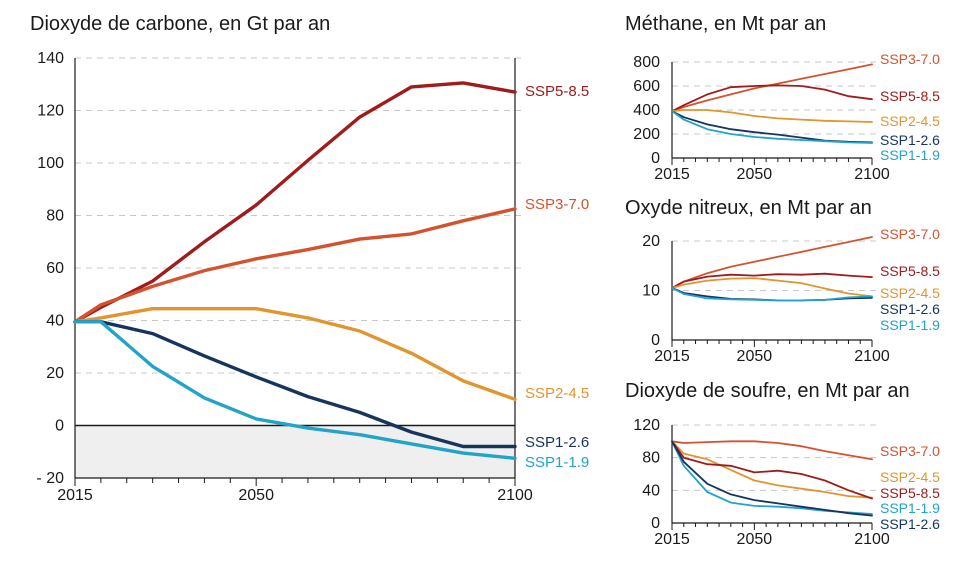 Image resolution: width=978 pixels, height=570 pixels. What do you see at coordinates (725, 24) in the screenshot?
I see `chart-title: Méthane, en Mt par an` at bounding box center [725, 24].